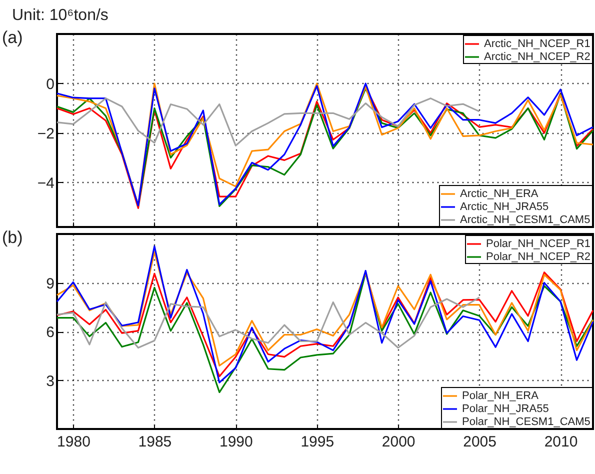 The width and height of the screenshot is (595, 474). Describe the element at coordinates (50, 84) in the screenshot. I see `y-tick-label: 0` at that location.